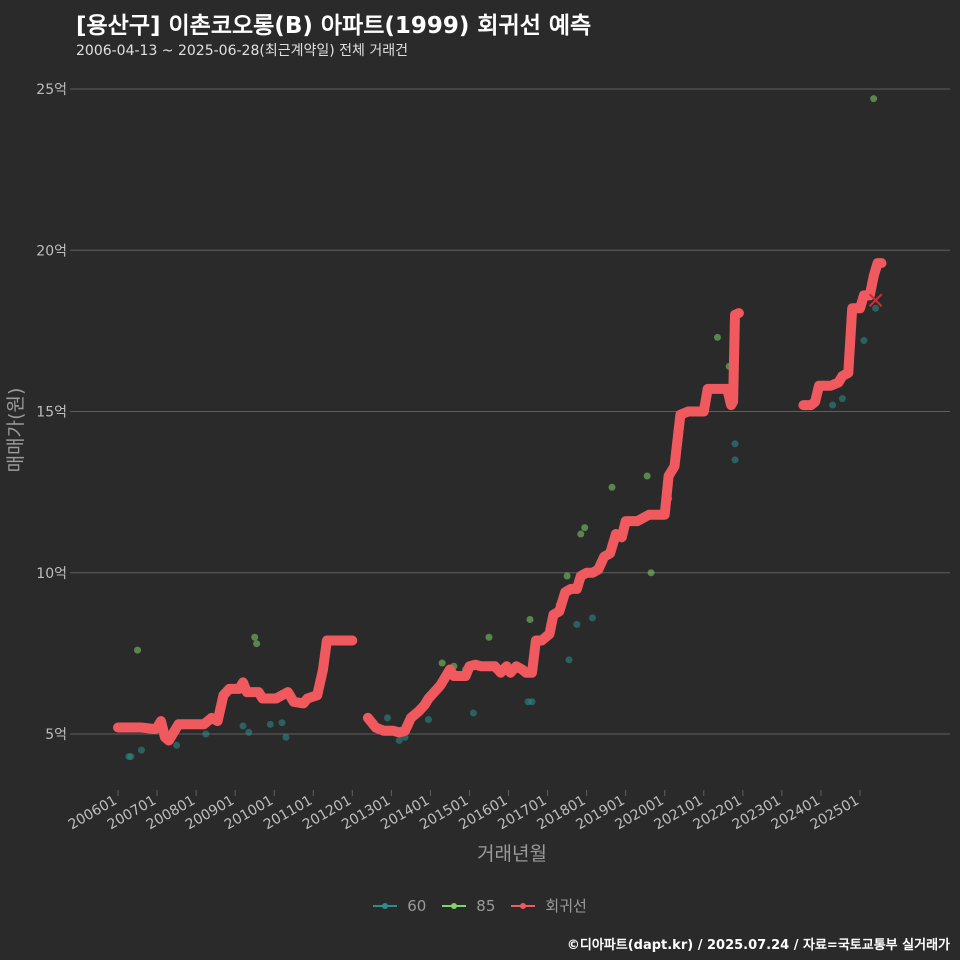 Image resolution: width=960 pixels, height=960 pixels. What do you see at coordinates (334, 26) in the screenshot?
I see `chart-title: [용산구] 이촌코오롱(B) 아파트(1999) 회귀선 예측` at bounding box center [334, 26].